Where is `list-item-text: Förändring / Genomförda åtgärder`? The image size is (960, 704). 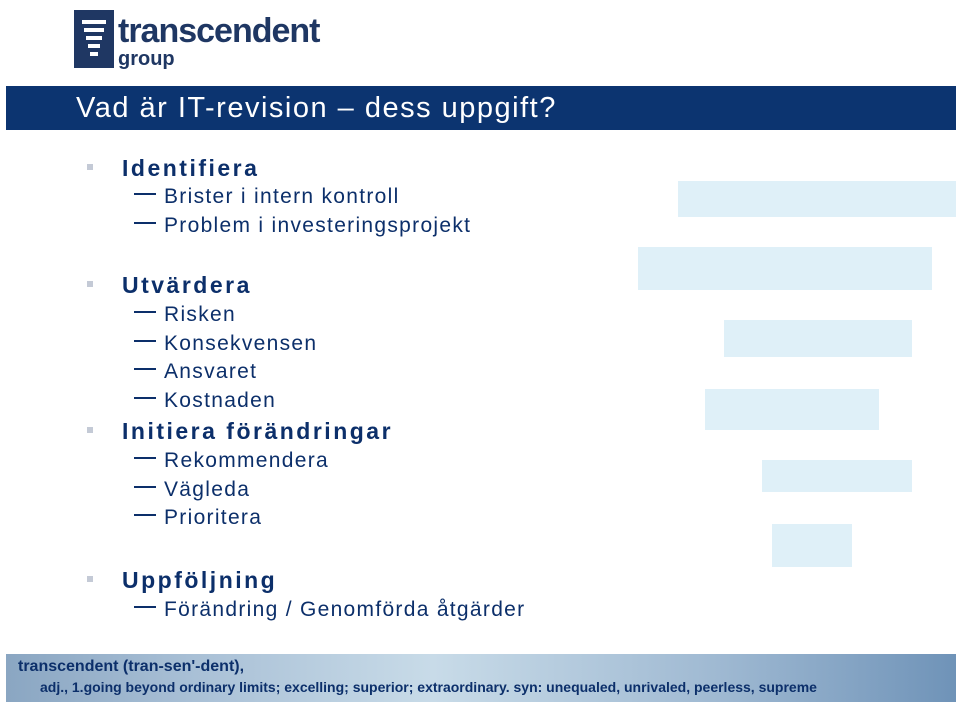
list-item-text: Förändring / Genomförda åtgärder is located at coordinates (345, 609).